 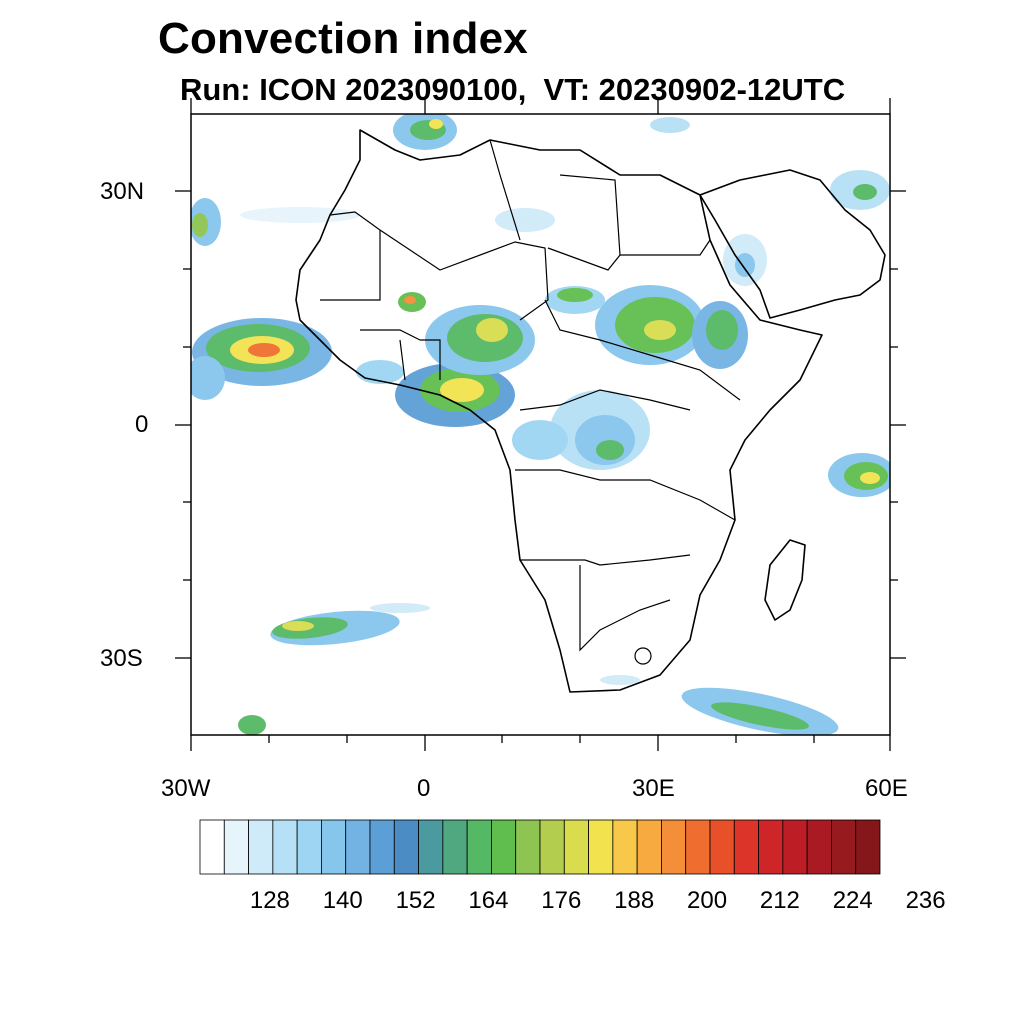 What do you see at coordinates (121, 658) in the screenshot?
I see `y-tick-label-30s: 30S` at bounding box center [121, 658].